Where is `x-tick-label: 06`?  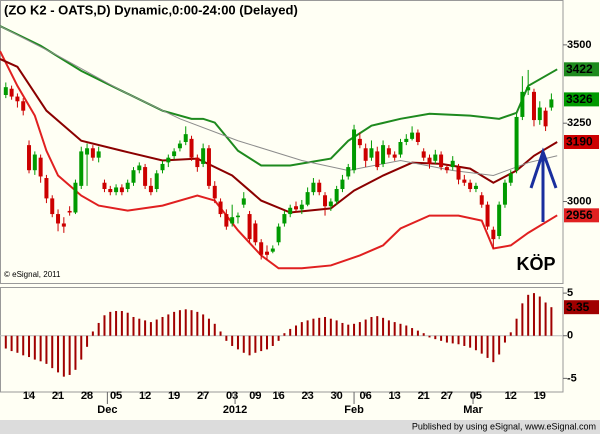 x-tick-label: 06 is located at coordinates (366, 396).